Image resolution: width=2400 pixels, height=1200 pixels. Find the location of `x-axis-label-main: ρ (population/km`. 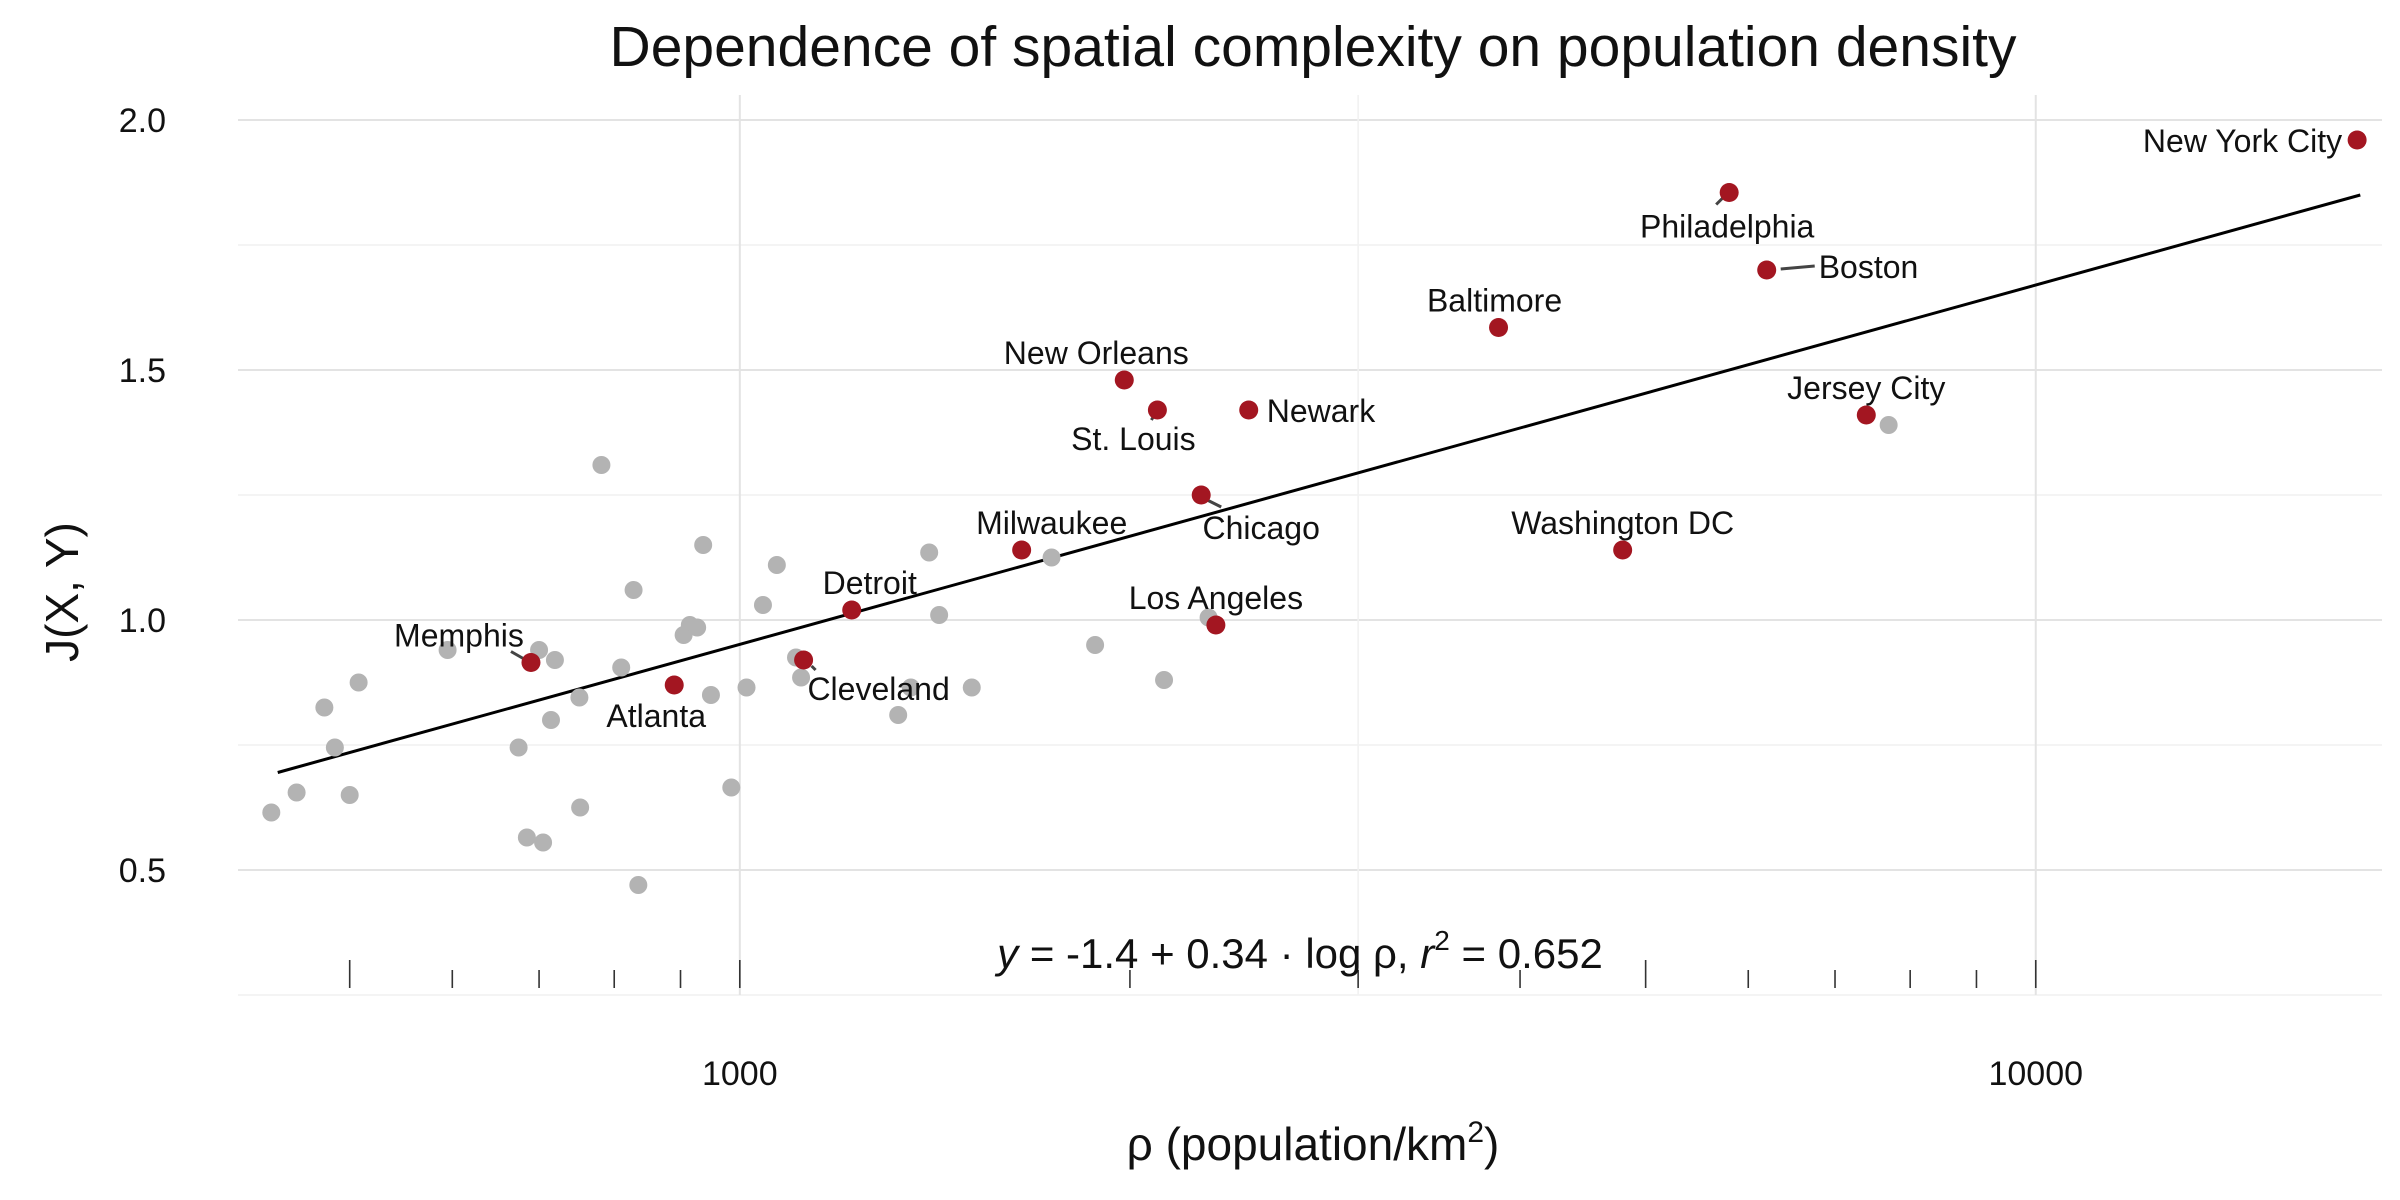

x-axis-label-main: ρ (population/km is located at coordinates (1297, 1144).